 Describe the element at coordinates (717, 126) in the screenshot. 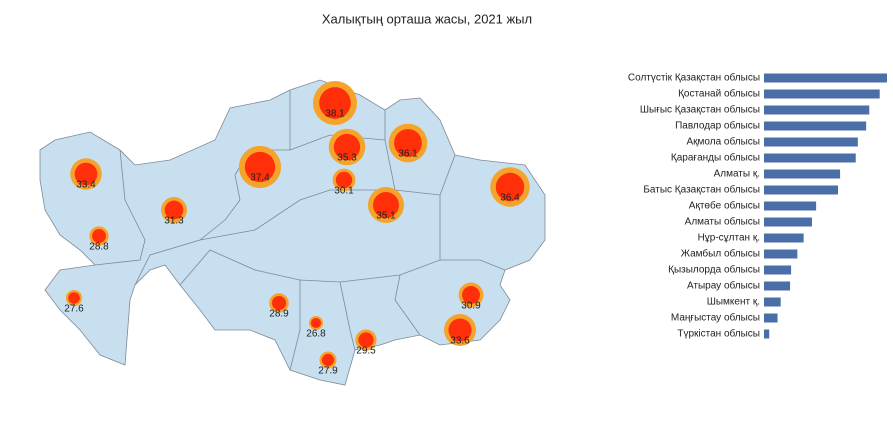

I see `y-tick-label: Павлодар облысы` at that location.